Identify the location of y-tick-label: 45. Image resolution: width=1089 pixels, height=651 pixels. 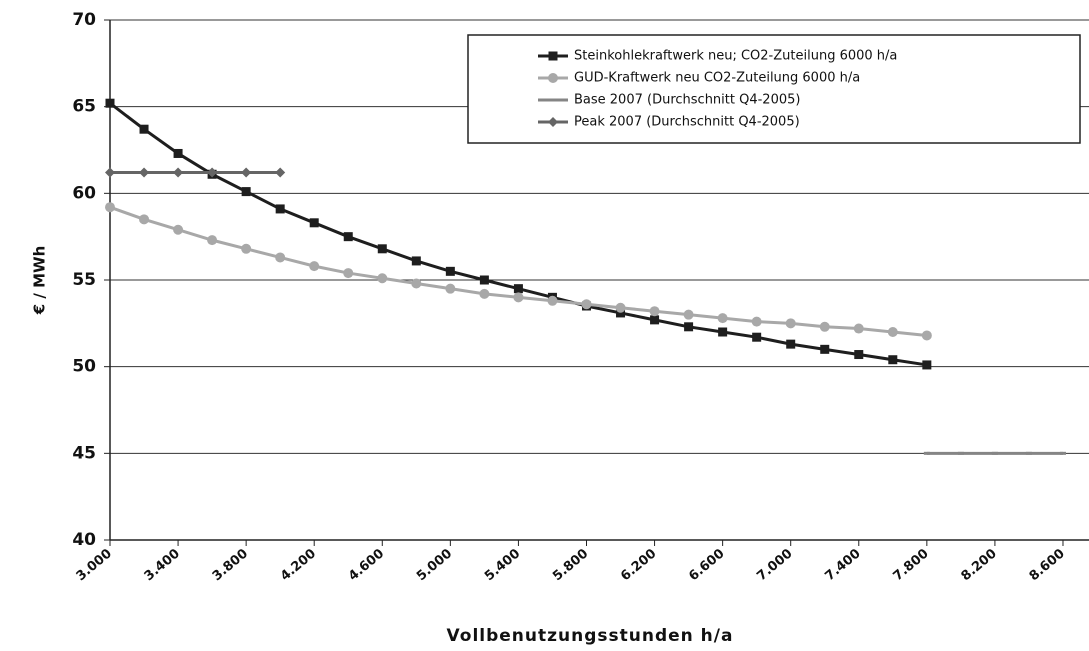
(84, 453).